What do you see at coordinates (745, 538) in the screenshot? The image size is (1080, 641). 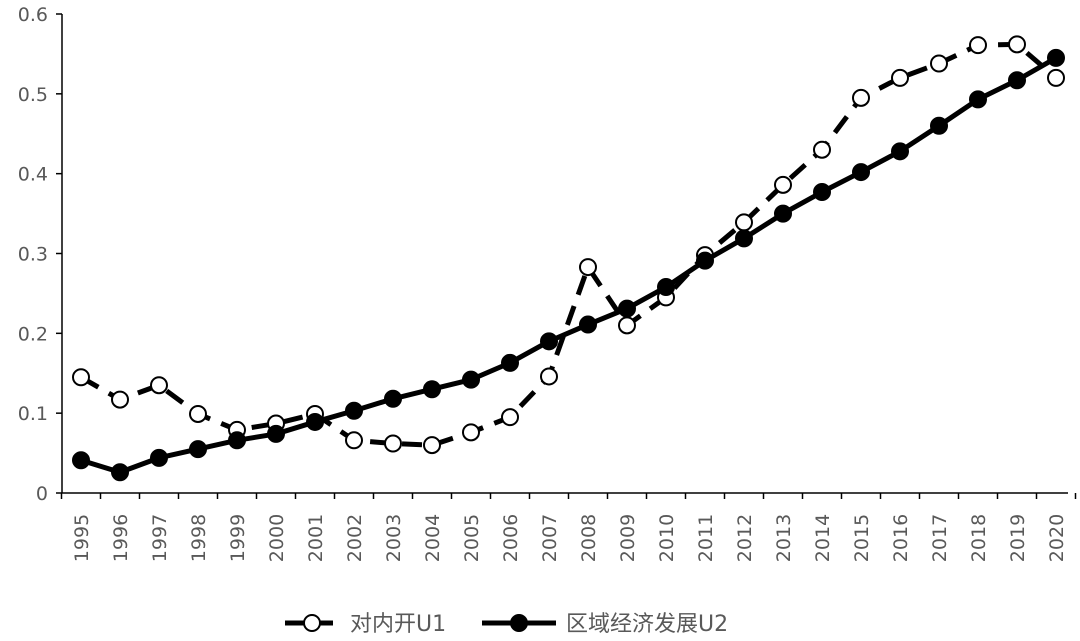 I see `x-tick-label: 2012` at bounding box center [745, 538].